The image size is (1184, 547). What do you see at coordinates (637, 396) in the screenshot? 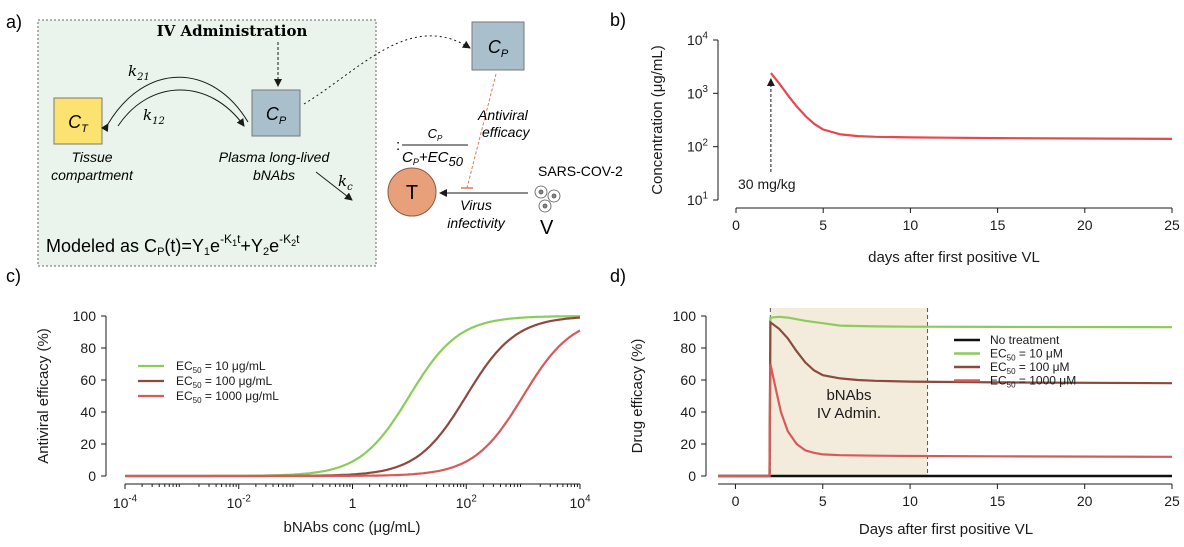
I see `d-y-axis-label: Drug efficacy (%)` at bounding box center [637, 396].